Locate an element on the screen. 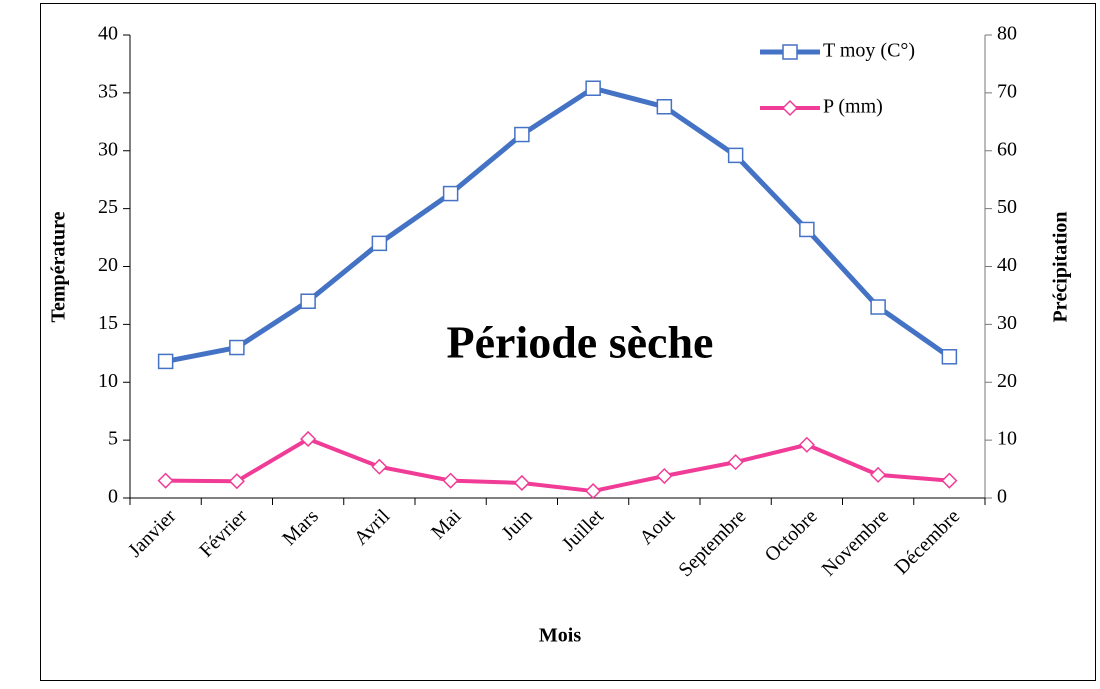 The width and height of the screenshot is (1100, 689). y-tick-label: 25 is located at coordinates (108, 207).